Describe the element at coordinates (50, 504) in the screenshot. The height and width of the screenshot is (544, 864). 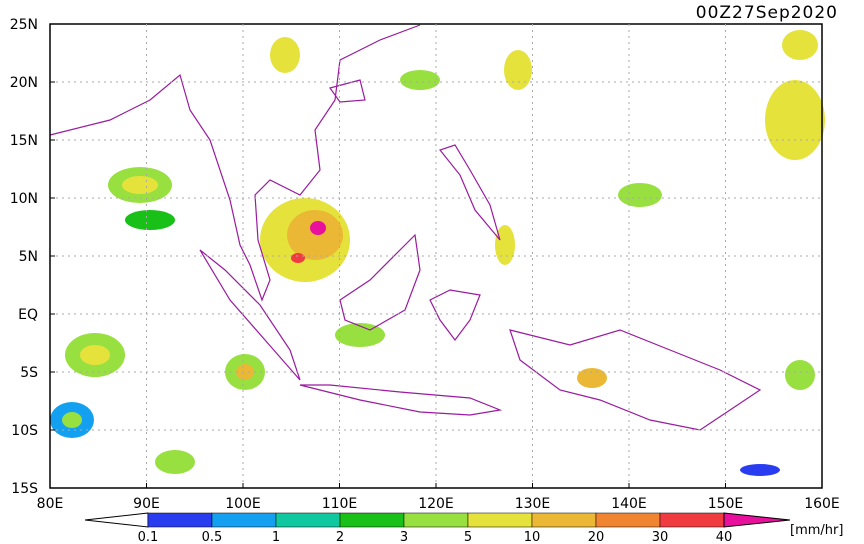
I see `lon-label: 80E` at that location.